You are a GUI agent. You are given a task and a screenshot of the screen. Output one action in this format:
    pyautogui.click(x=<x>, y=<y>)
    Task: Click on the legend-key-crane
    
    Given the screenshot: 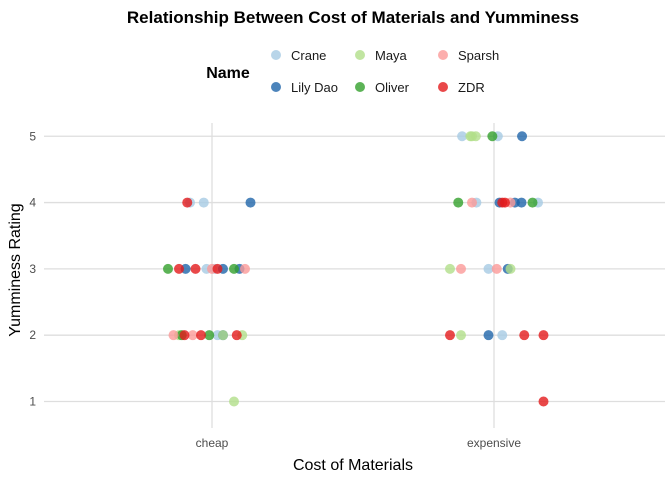 What is the action you would take?
    pyautogui.click(x=276, y=55)
    